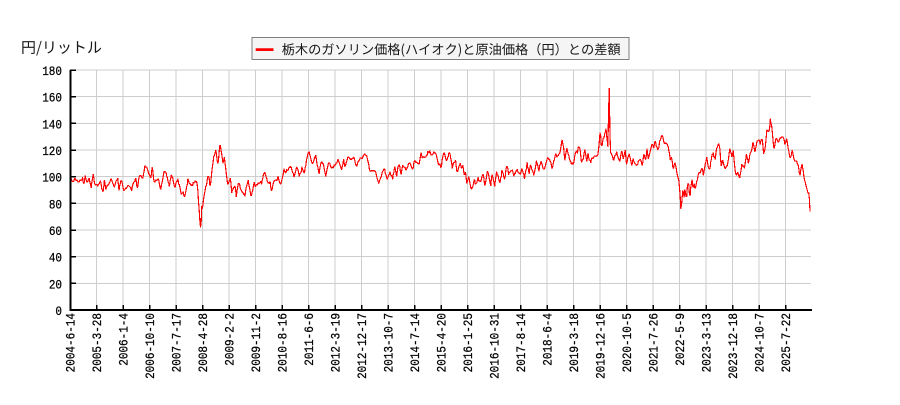  Describe the element at coordinates (58, 311) in the screenshot. I see `svg-text: 0` at that location.